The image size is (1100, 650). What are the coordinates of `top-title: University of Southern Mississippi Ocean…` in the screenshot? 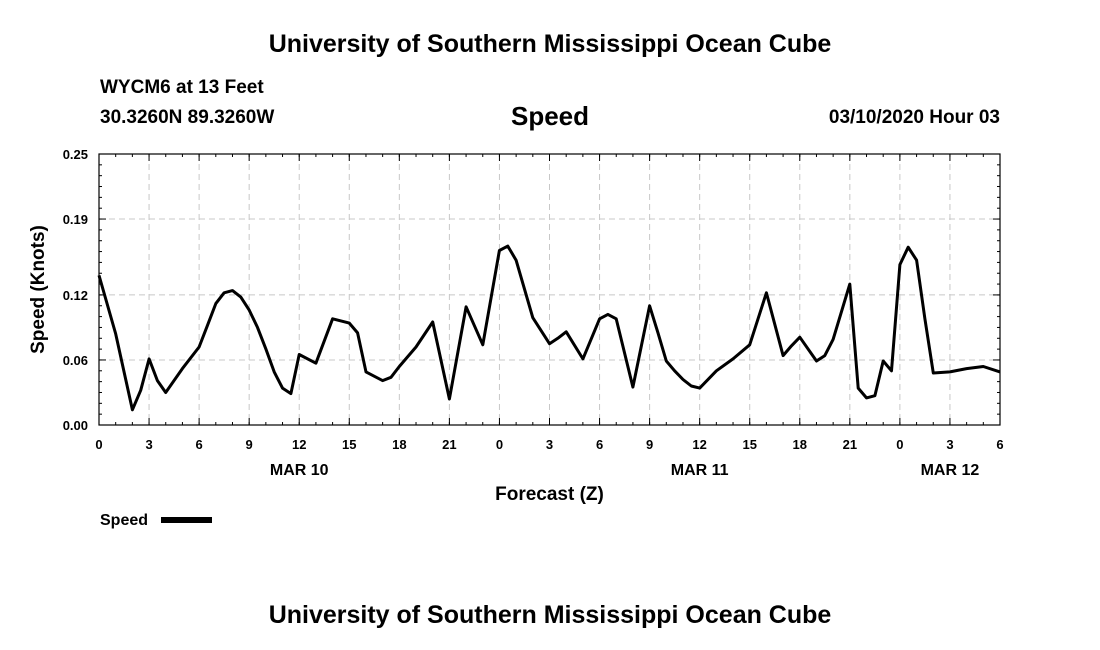 It's located at (550, 44).